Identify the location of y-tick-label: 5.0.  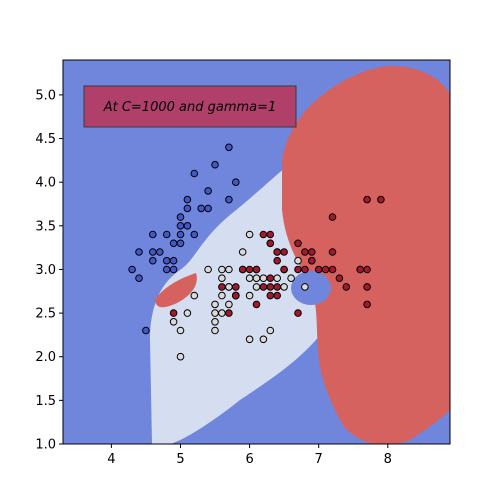
(45, 95).